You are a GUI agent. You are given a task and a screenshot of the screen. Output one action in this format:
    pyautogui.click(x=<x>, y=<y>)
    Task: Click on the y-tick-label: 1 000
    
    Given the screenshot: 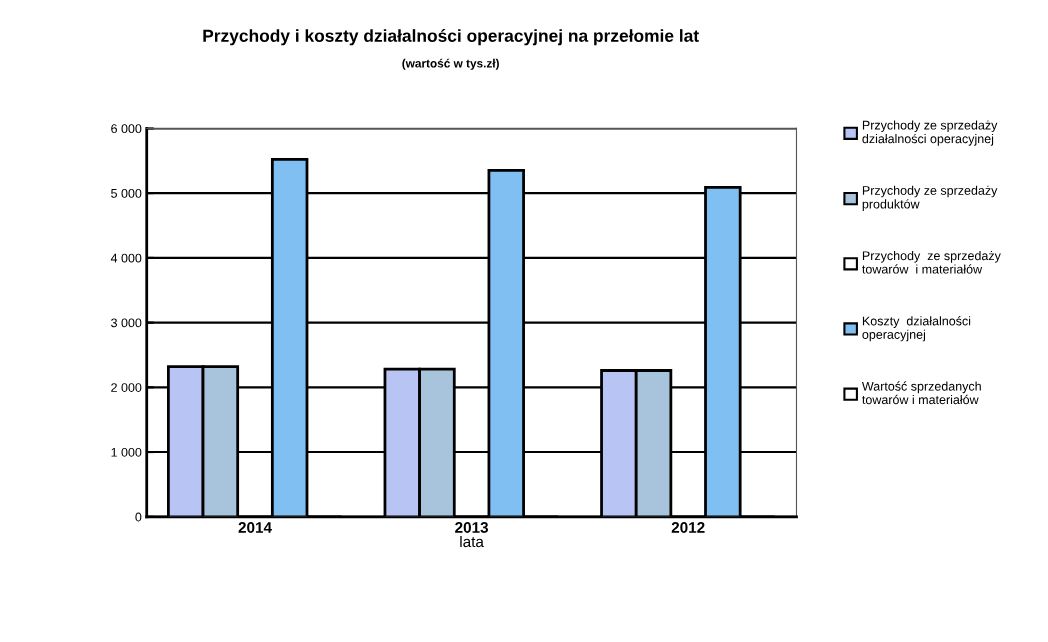 What is the action you would take?
    pyautogui.click(x=126, y=452)
    